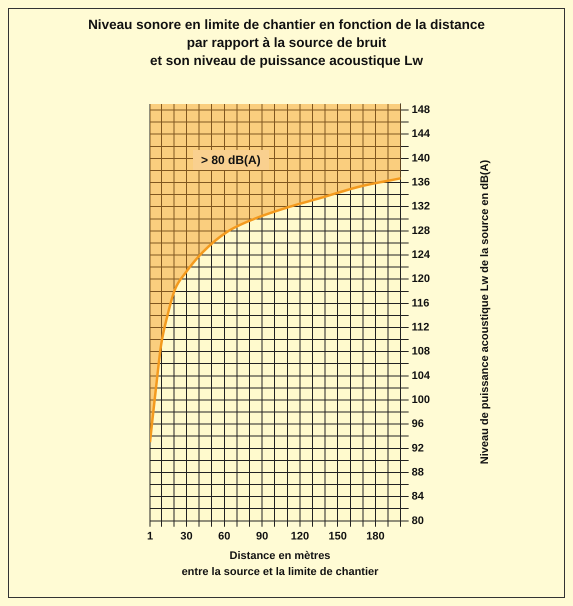  Describe the element at coordinates (337, 536) in the screenshot. I see `x-tick-label: 150` at that location.